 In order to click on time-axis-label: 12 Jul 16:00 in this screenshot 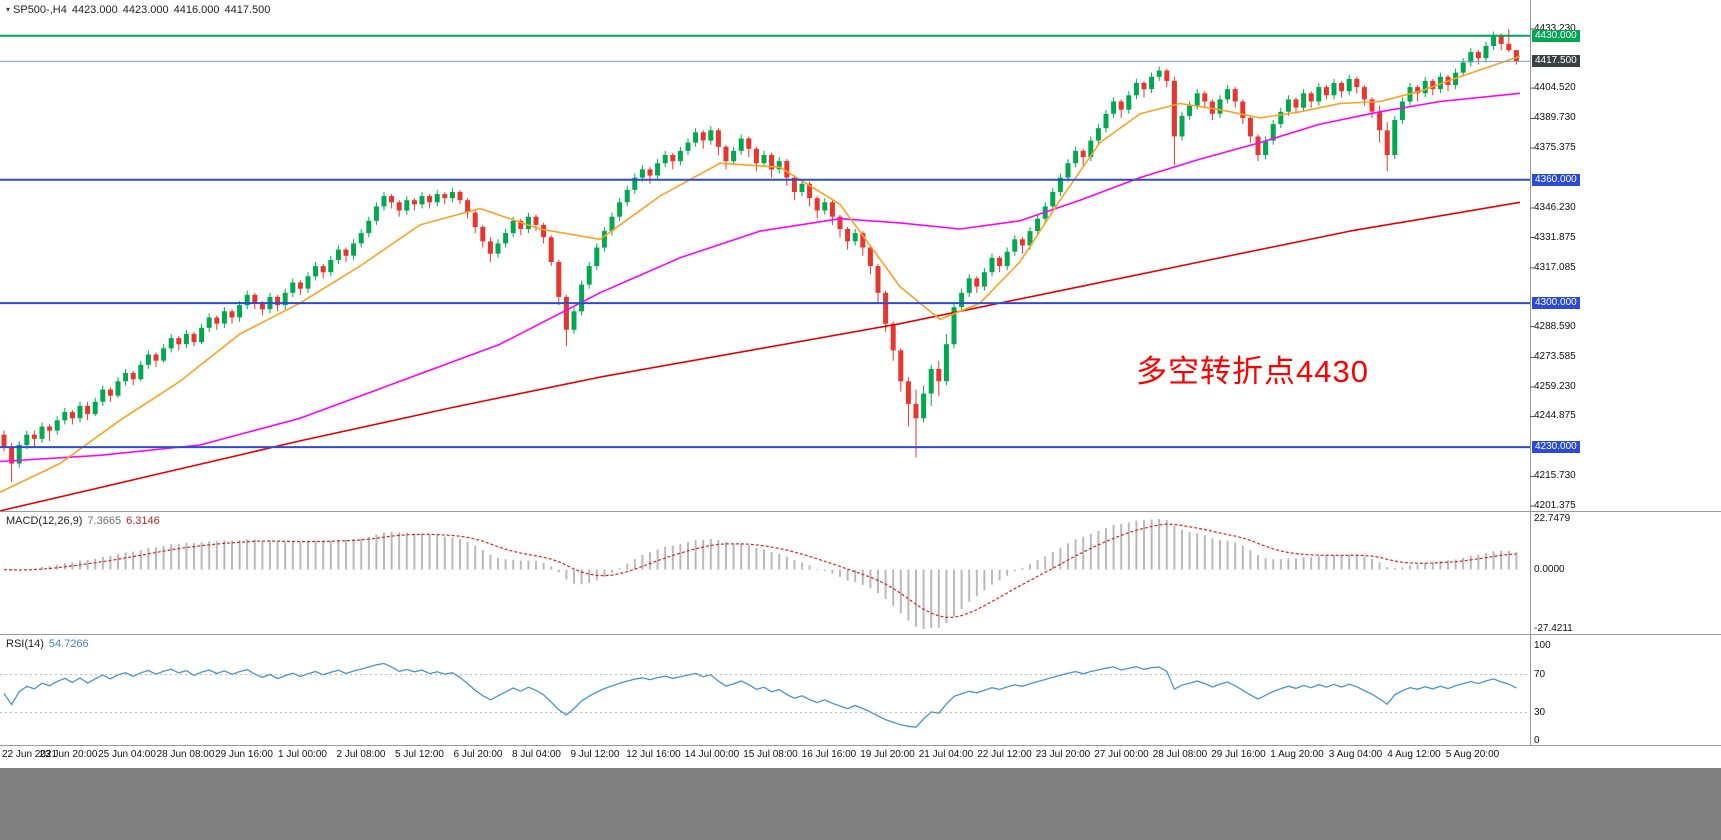, I will do `click(653, 754)`.